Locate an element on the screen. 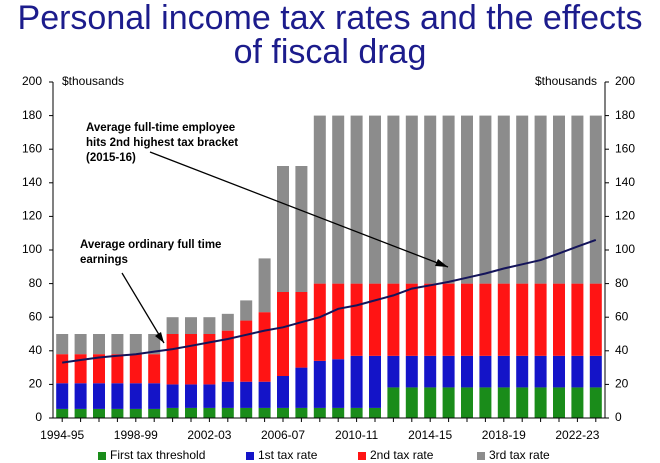 This screenshot has height=463, width=660. y2-tick-label: 60 is located at coordinates (622, 316).